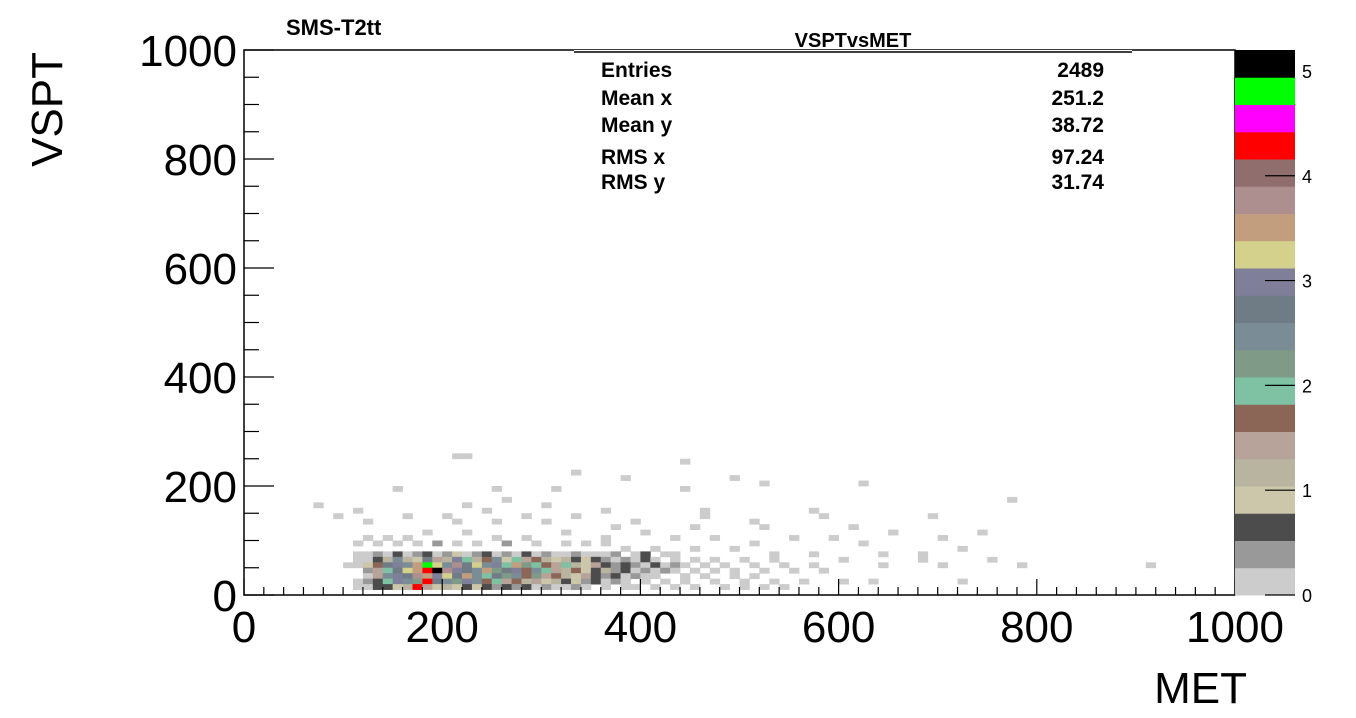 The width and height of the screenshot is (1356, 718). What do you see at coordinates (200, 160) in the screenshot?
I see `y-tick-label: 800` at bounding box center [200, 160].